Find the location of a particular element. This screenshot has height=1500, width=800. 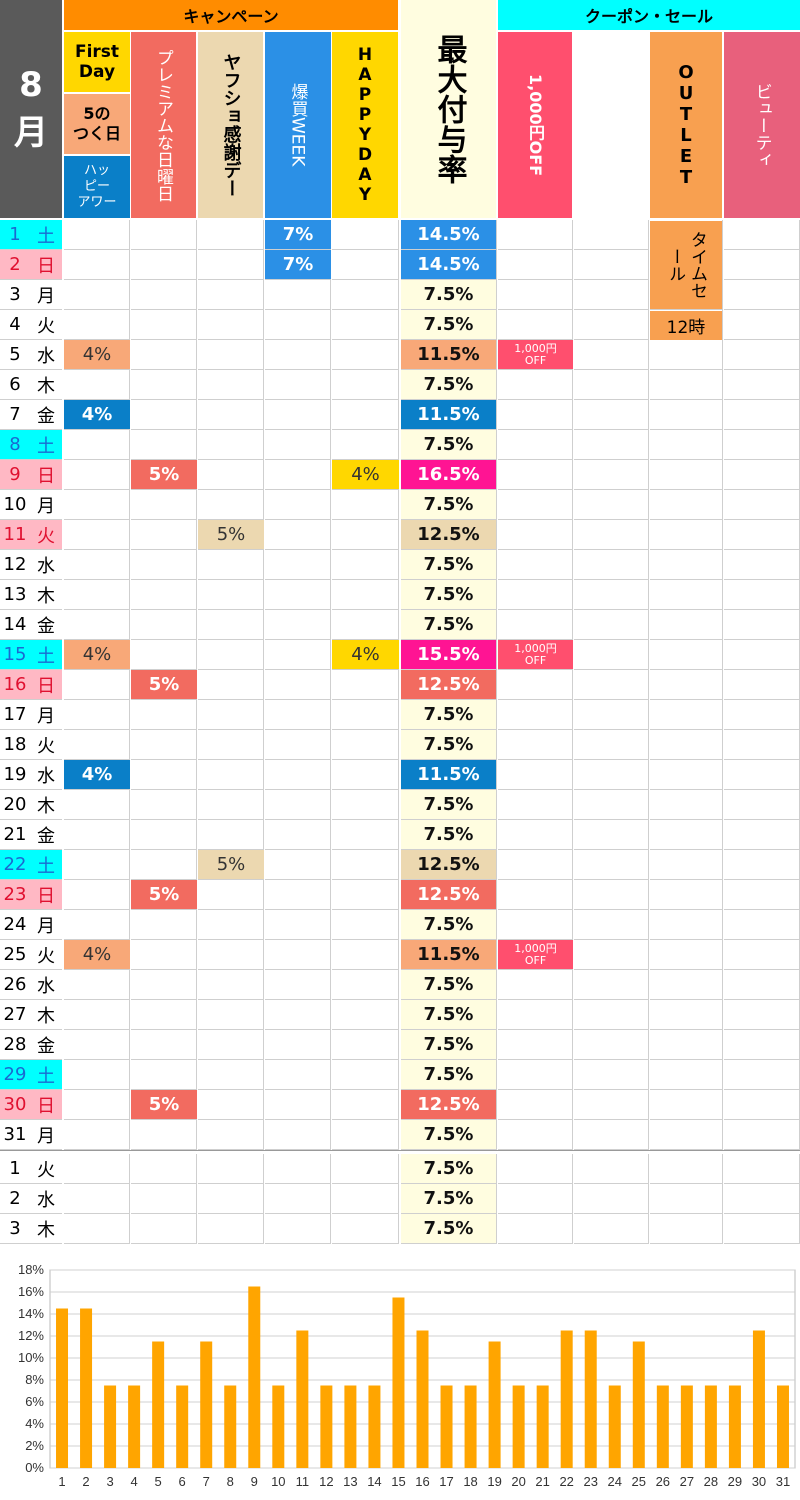

month-number: 8 is located at coordinates (31, 85).